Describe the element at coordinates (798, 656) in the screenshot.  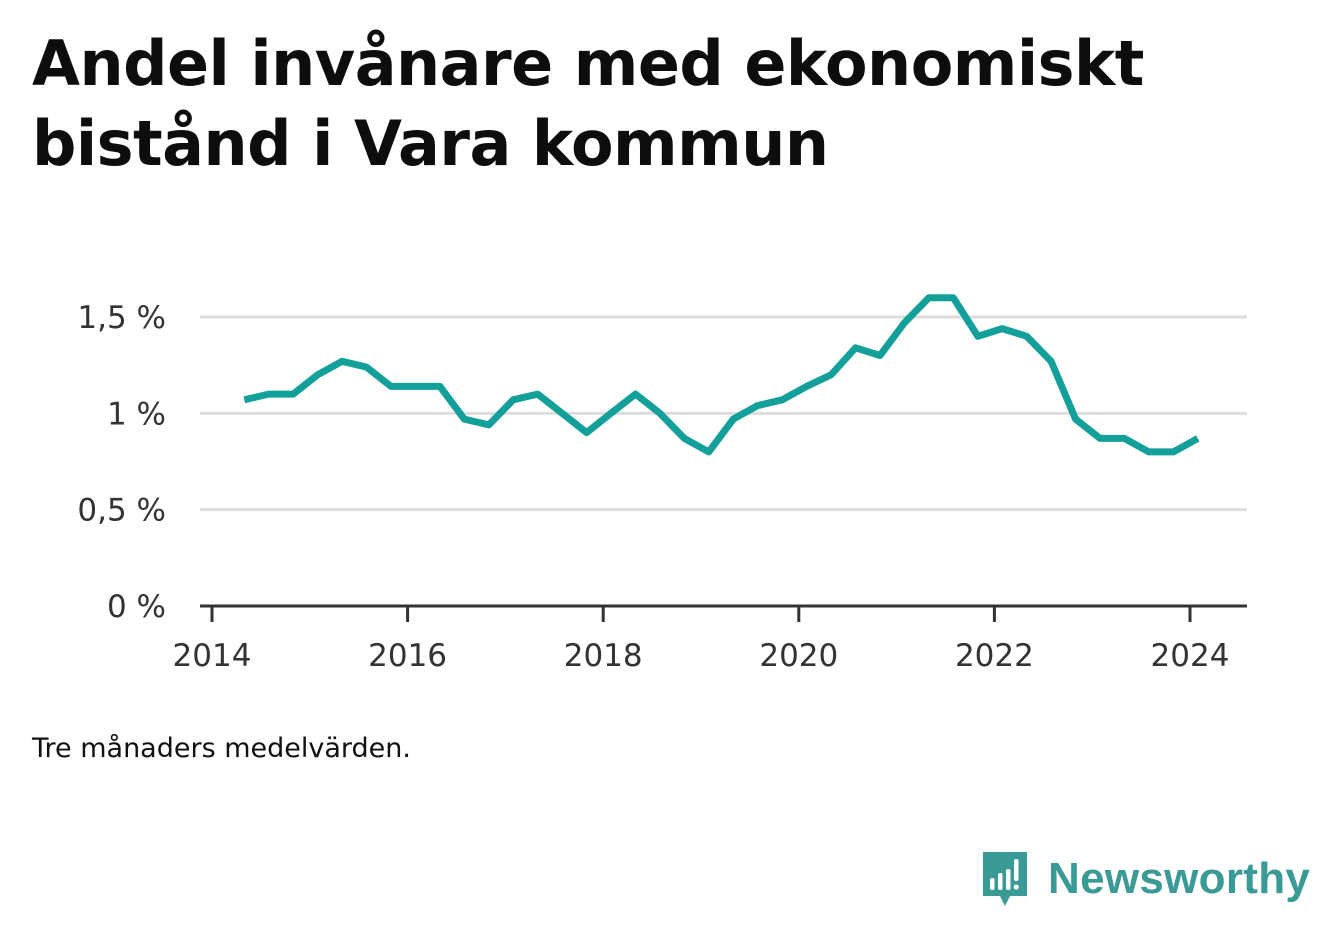
I see `x-tick-label: 2020` at that location.